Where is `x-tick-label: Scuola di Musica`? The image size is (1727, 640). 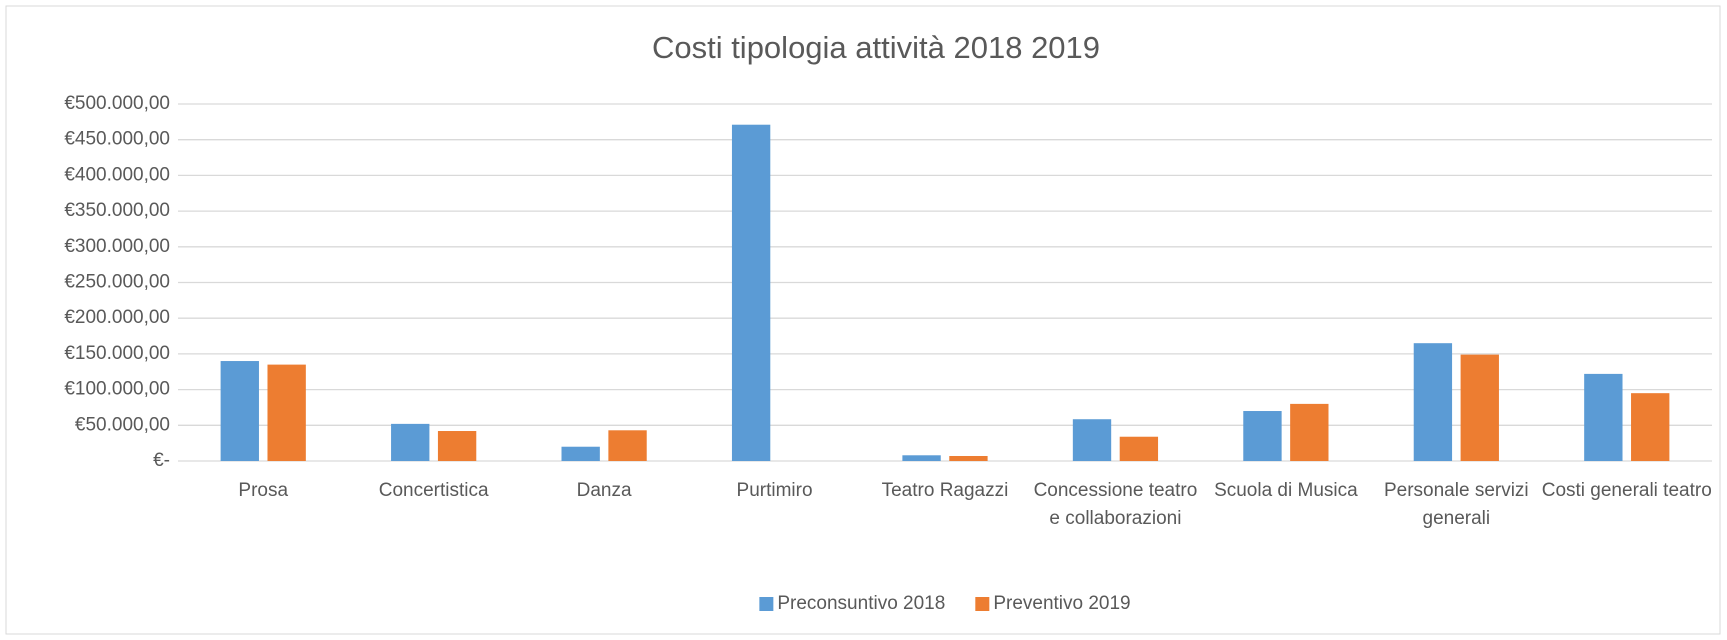
x-tick-label: Scuola di Musica is located at coordinates (1286, 490).